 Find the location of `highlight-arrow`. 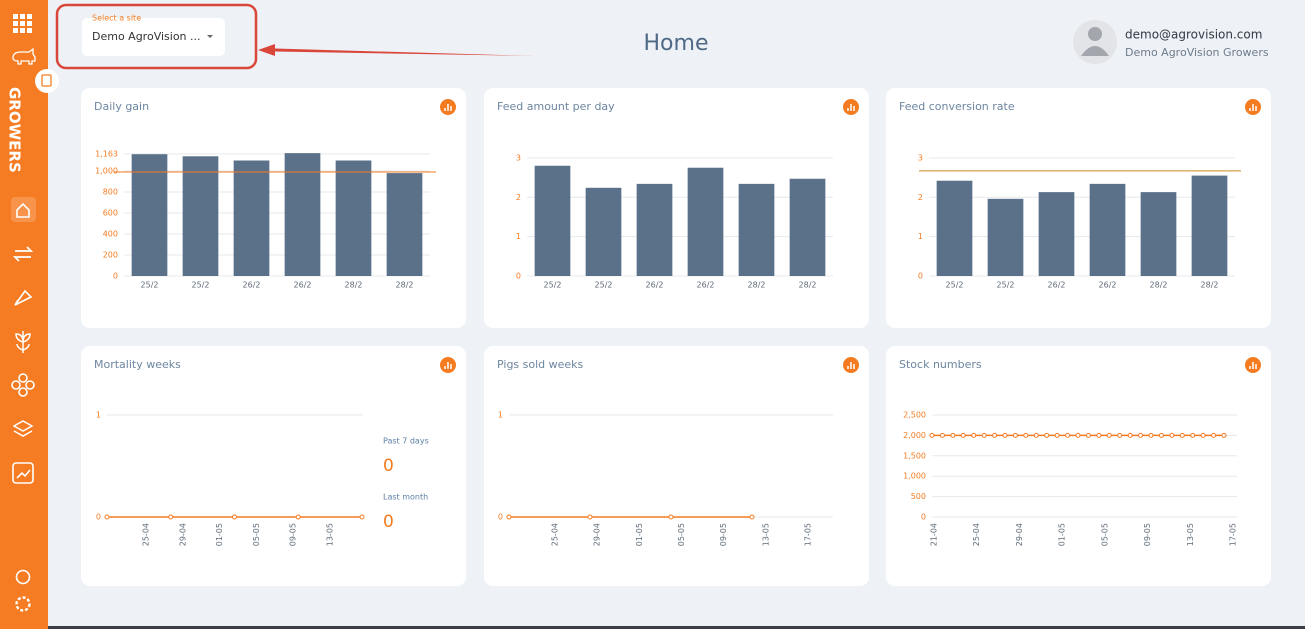

highlight-arrow is located at coordinates (396, 50).